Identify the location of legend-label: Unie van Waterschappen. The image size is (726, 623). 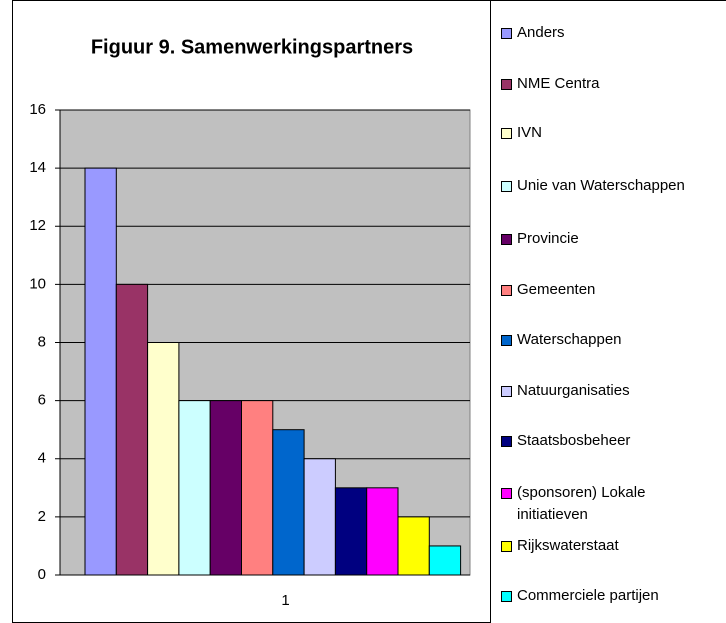
(601, 185).